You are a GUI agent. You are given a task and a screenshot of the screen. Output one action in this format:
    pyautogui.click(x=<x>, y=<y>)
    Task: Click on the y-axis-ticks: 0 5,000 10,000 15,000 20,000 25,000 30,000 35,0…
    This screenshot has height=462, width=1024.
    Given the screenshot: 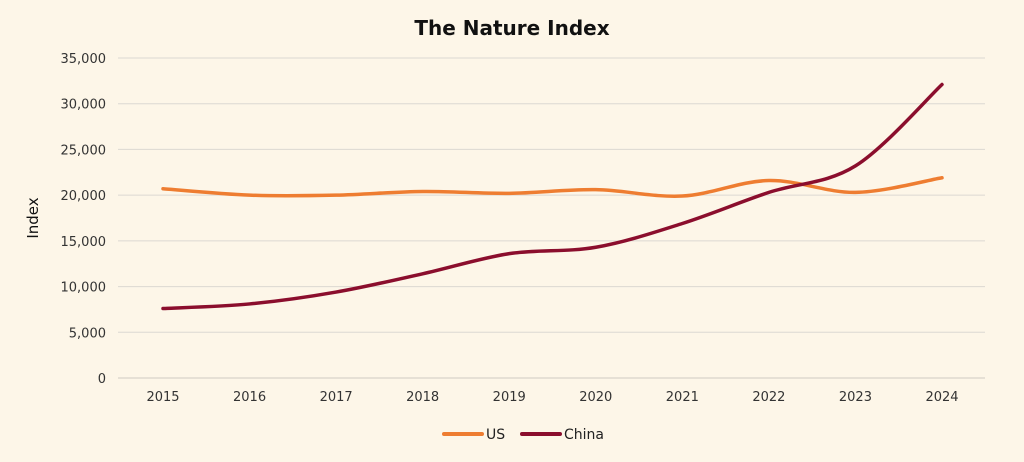 What is the action you would take?
    pyautogui.click(x=84, y=219)
    